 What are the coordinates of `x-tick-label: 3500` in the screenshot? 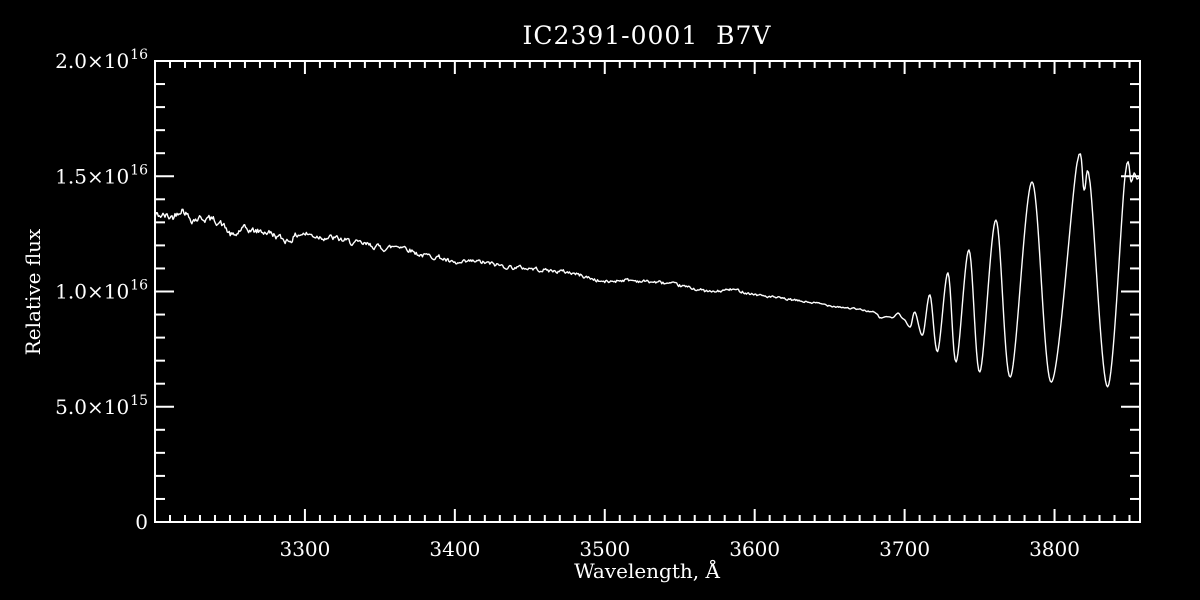 It's located at (604, 549).